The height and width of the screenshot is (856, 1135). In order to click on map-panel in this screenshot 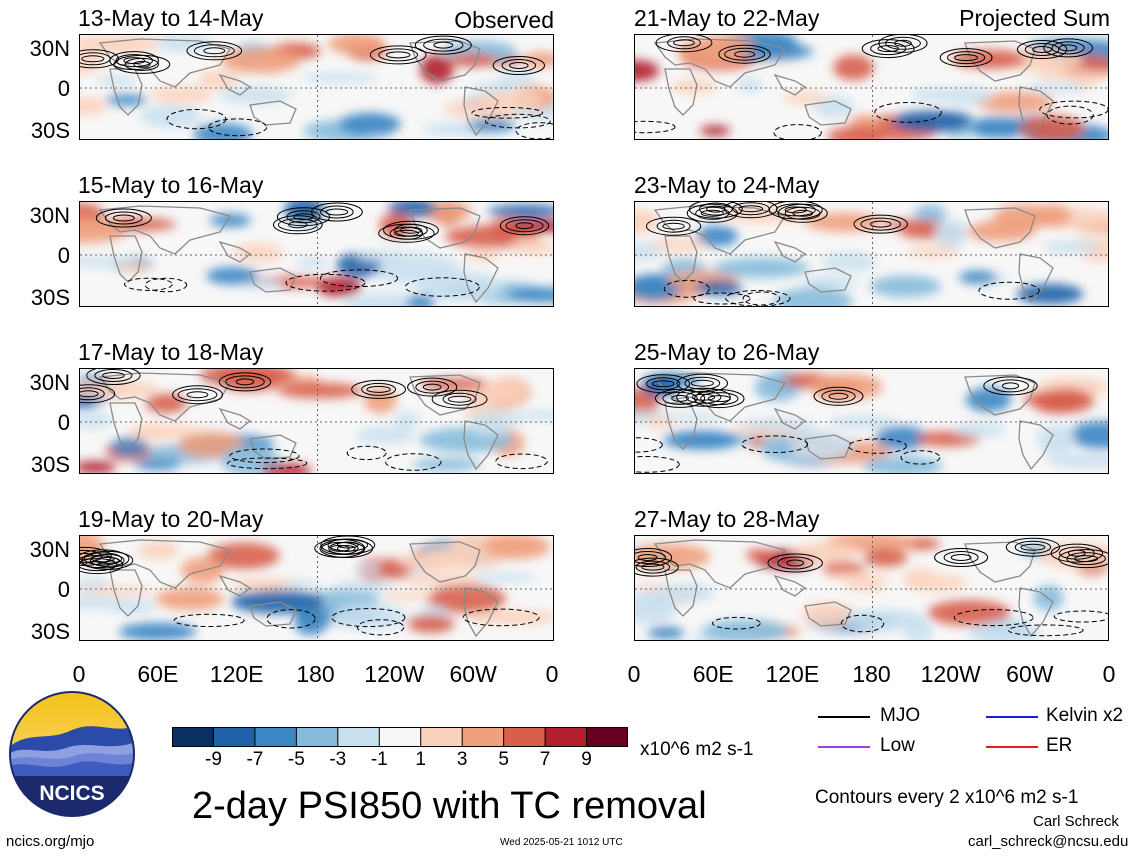, I will do `click(316, 421)`.